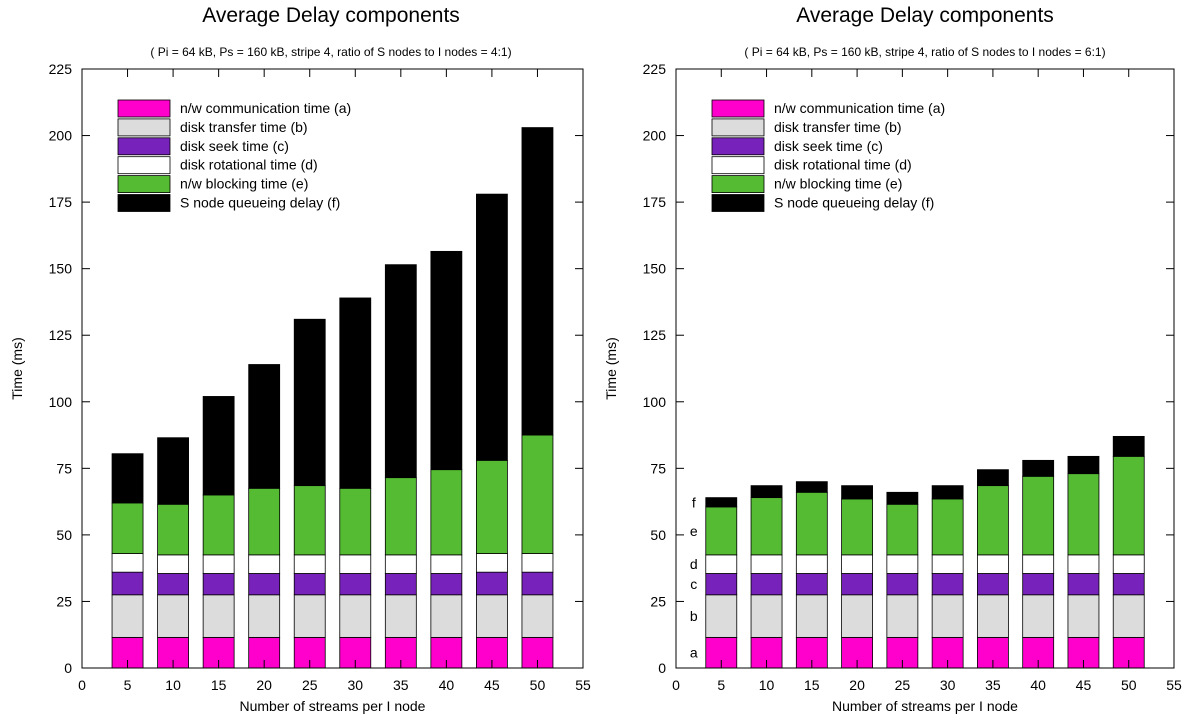 Image resolution: width=1194 pixels, height=719 pixels. What do you see at coordinates (655, 269) in the screenshot?
I see `y-tick-label: 150` at bounding box center [655, 269].